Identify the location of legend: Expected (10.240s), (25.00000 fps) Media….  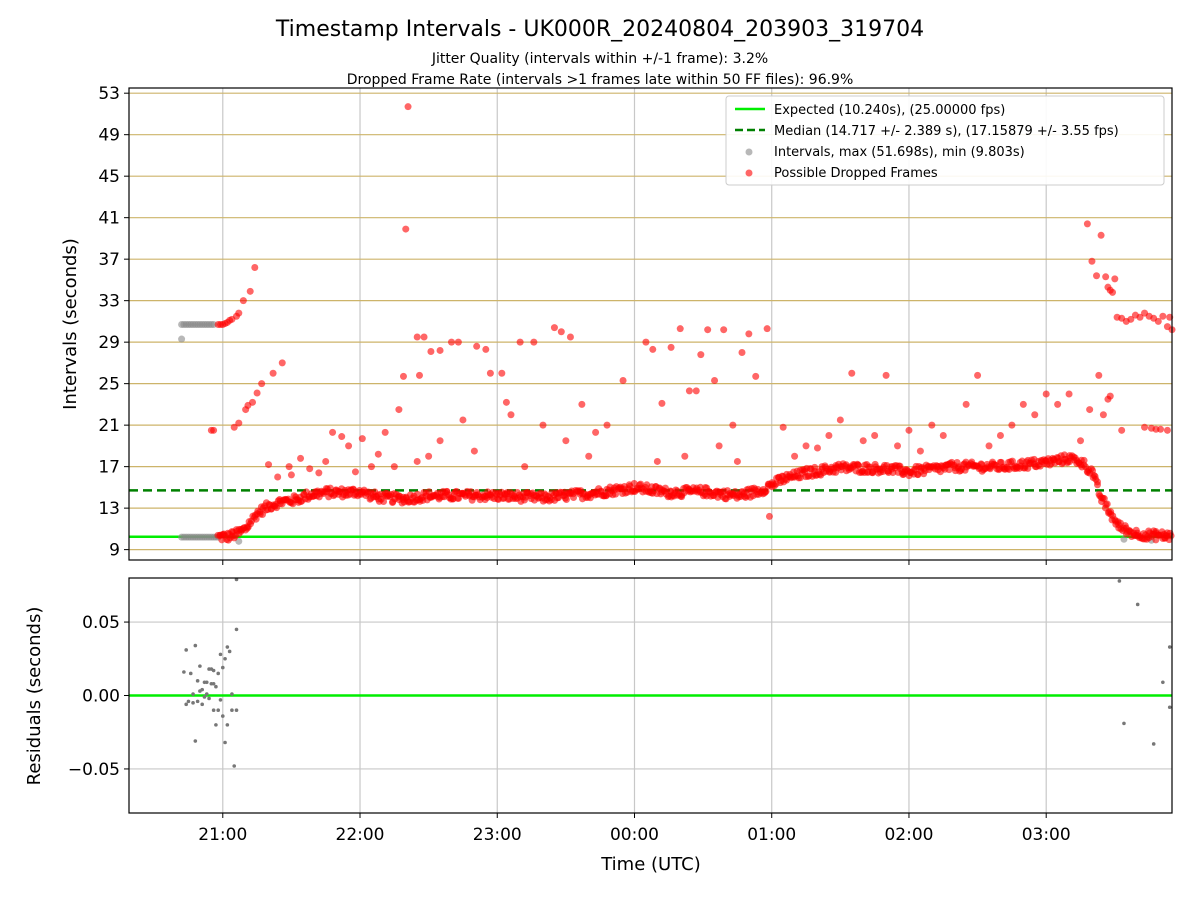
(945, 140).